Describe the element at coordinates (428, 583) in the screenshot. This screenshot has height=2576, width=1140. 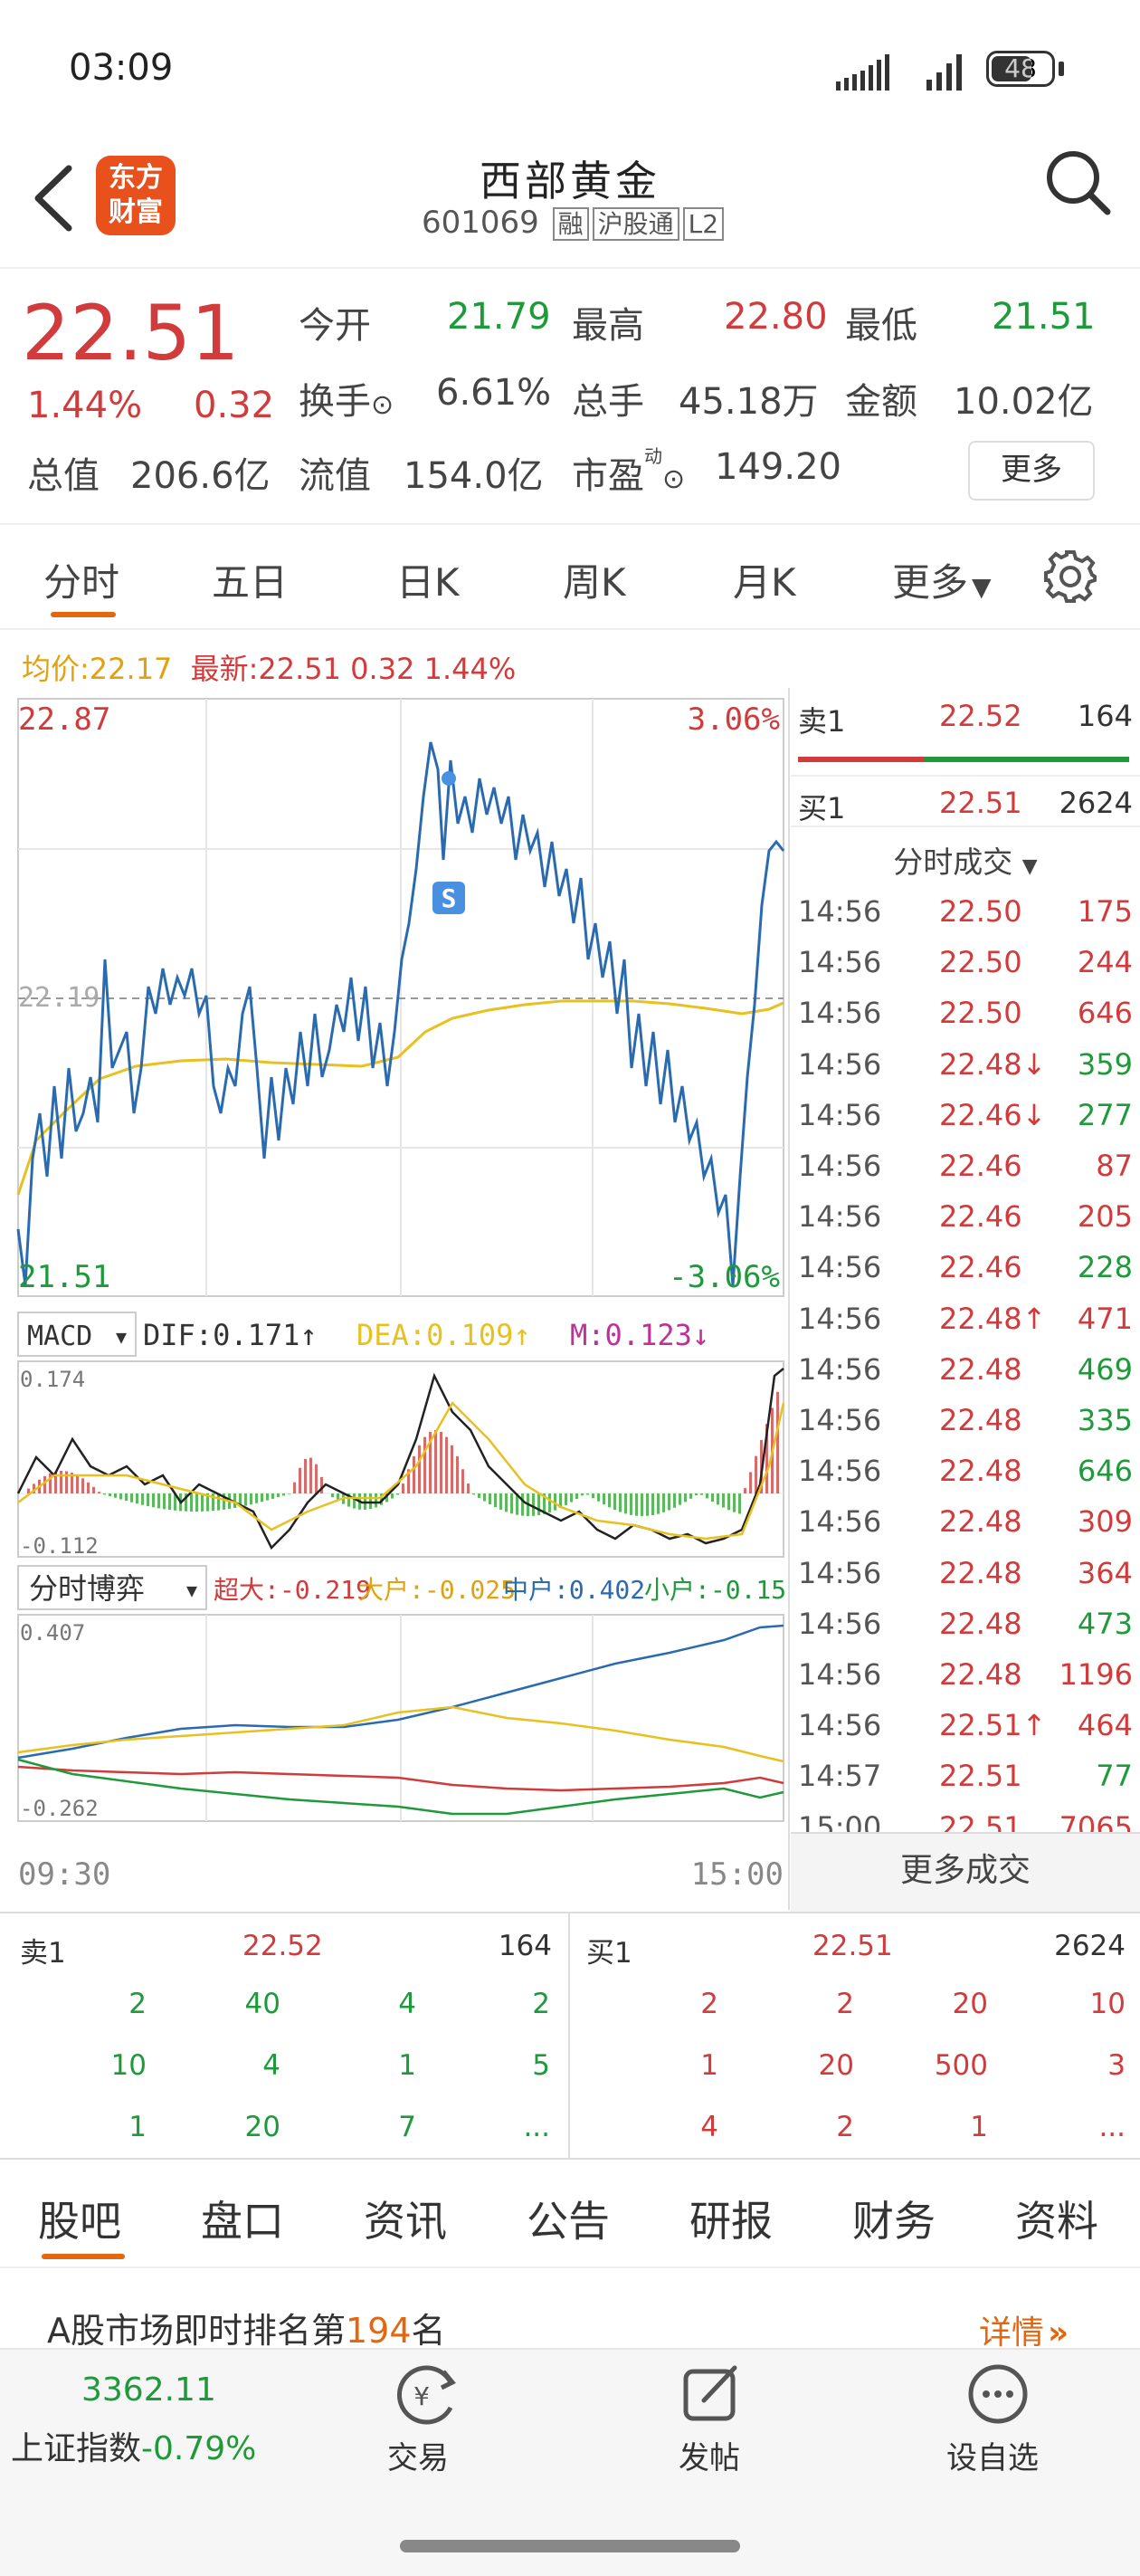
I see `tab-daily-k: 日K` at that location.